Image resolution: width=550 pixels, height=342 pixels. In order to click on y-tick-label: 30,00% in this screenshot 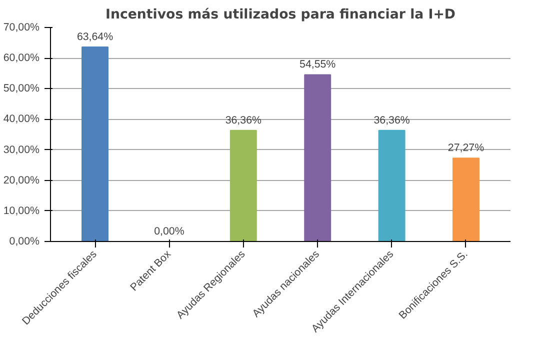, I will do `click(21, 150)`.